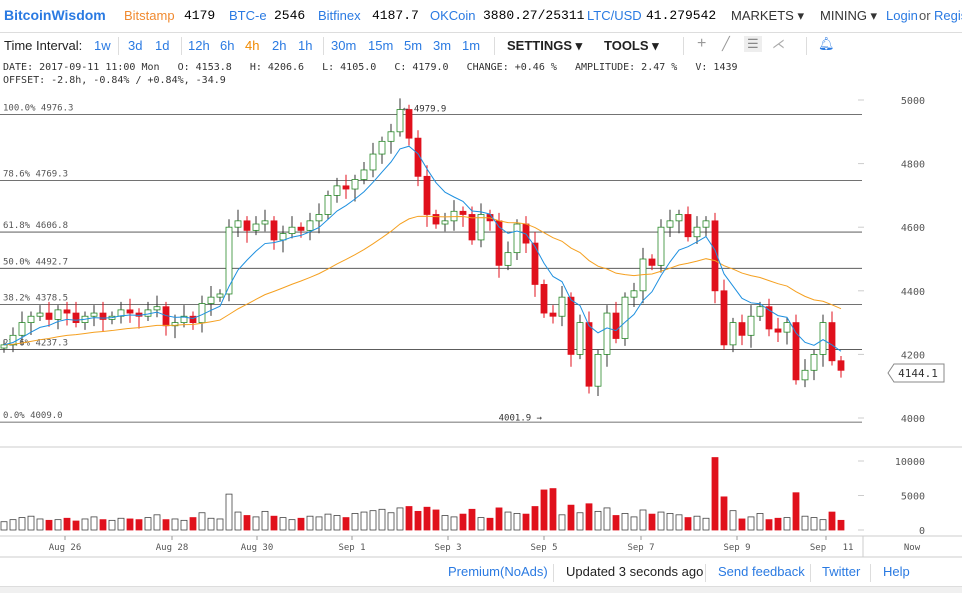  What do you see at coordinates (614, 15) in the screenshot?
I see `ticker-ltc-name: LTC/USD` at bounding box center [614, 15].